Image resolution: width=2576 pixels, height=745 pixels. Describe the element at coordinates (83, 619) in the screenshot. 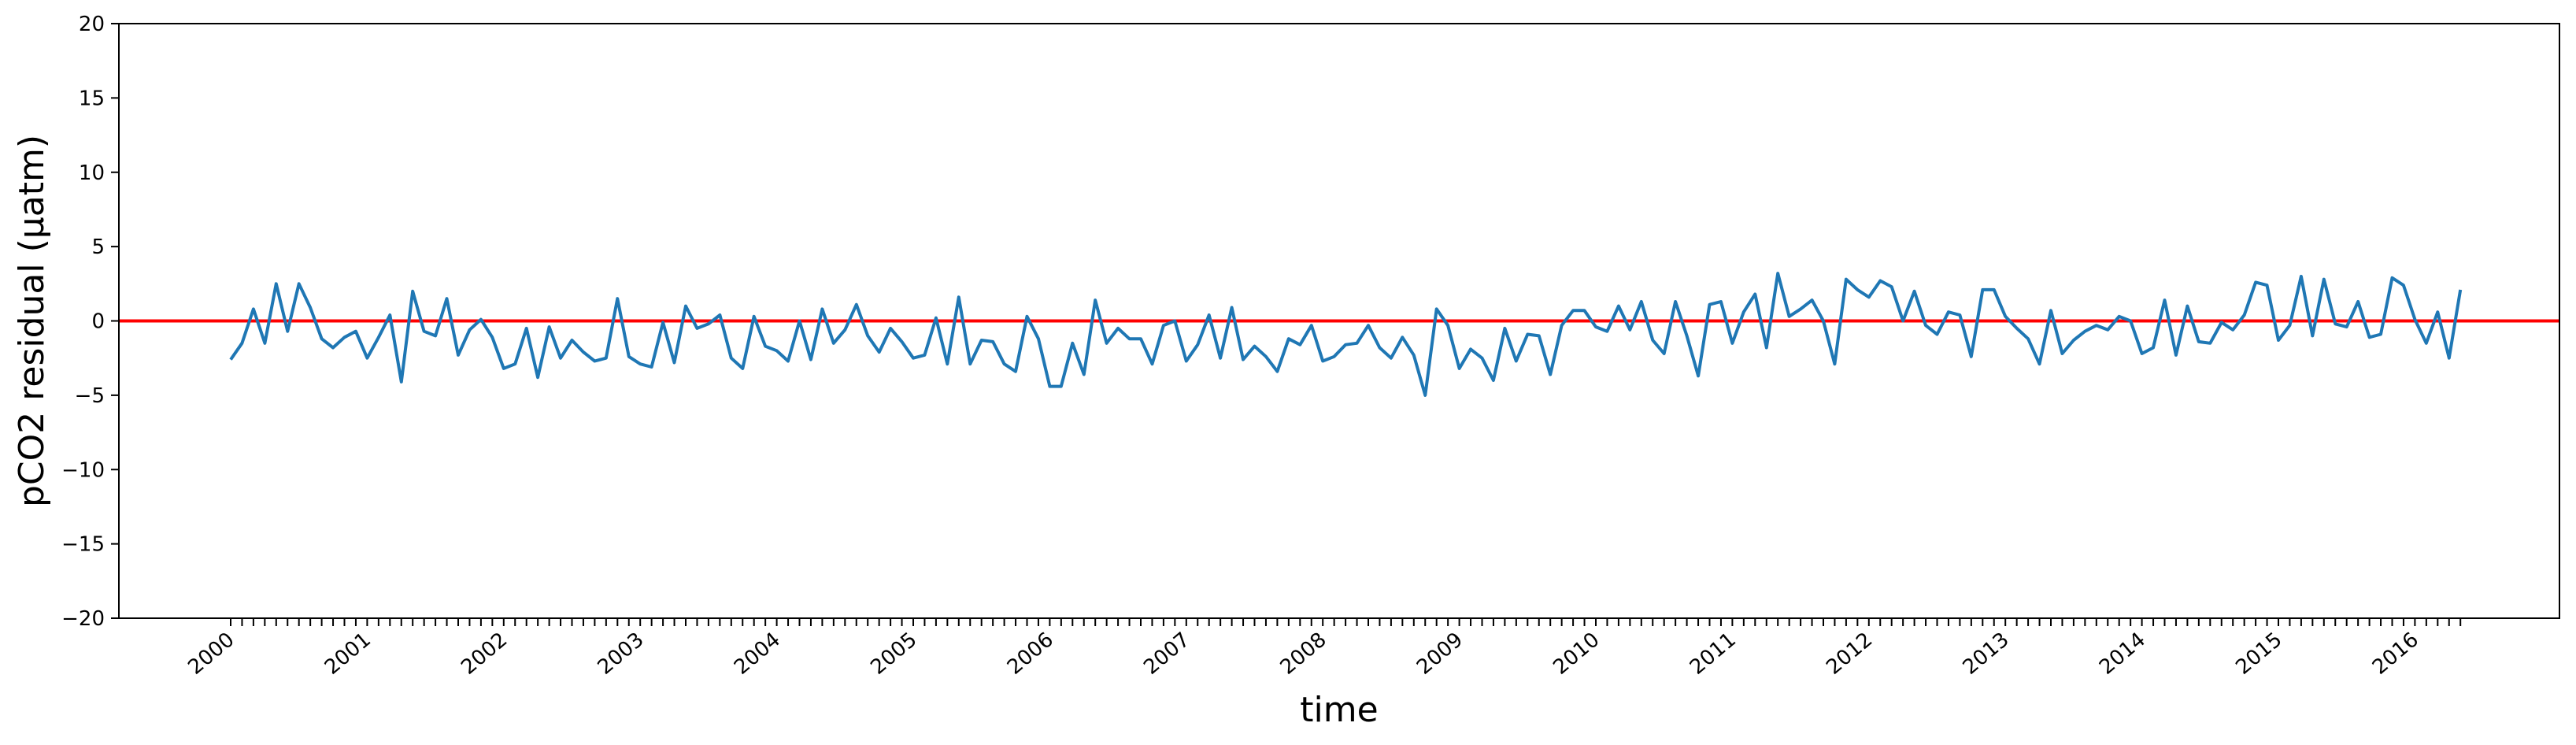

I see `y-tick-label: −20` at that location.